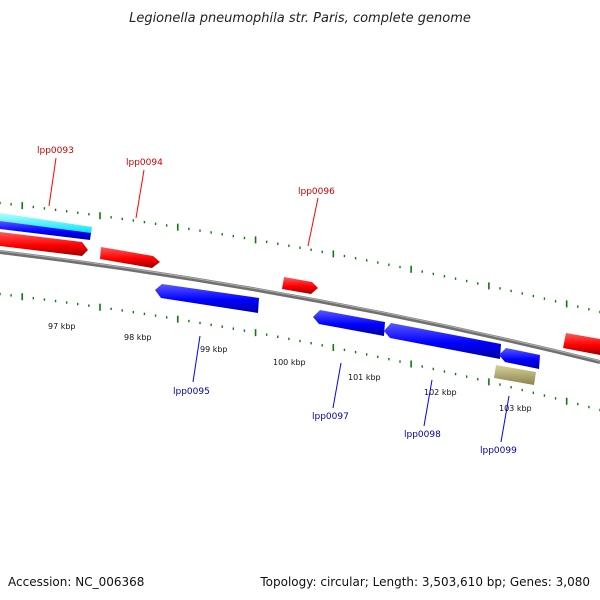 Image resolution: width=600 pixels, height=600 pixels. Describe the element at coordinates (581, 344) in the screenshot. I see `gene-right-edge` at that location.